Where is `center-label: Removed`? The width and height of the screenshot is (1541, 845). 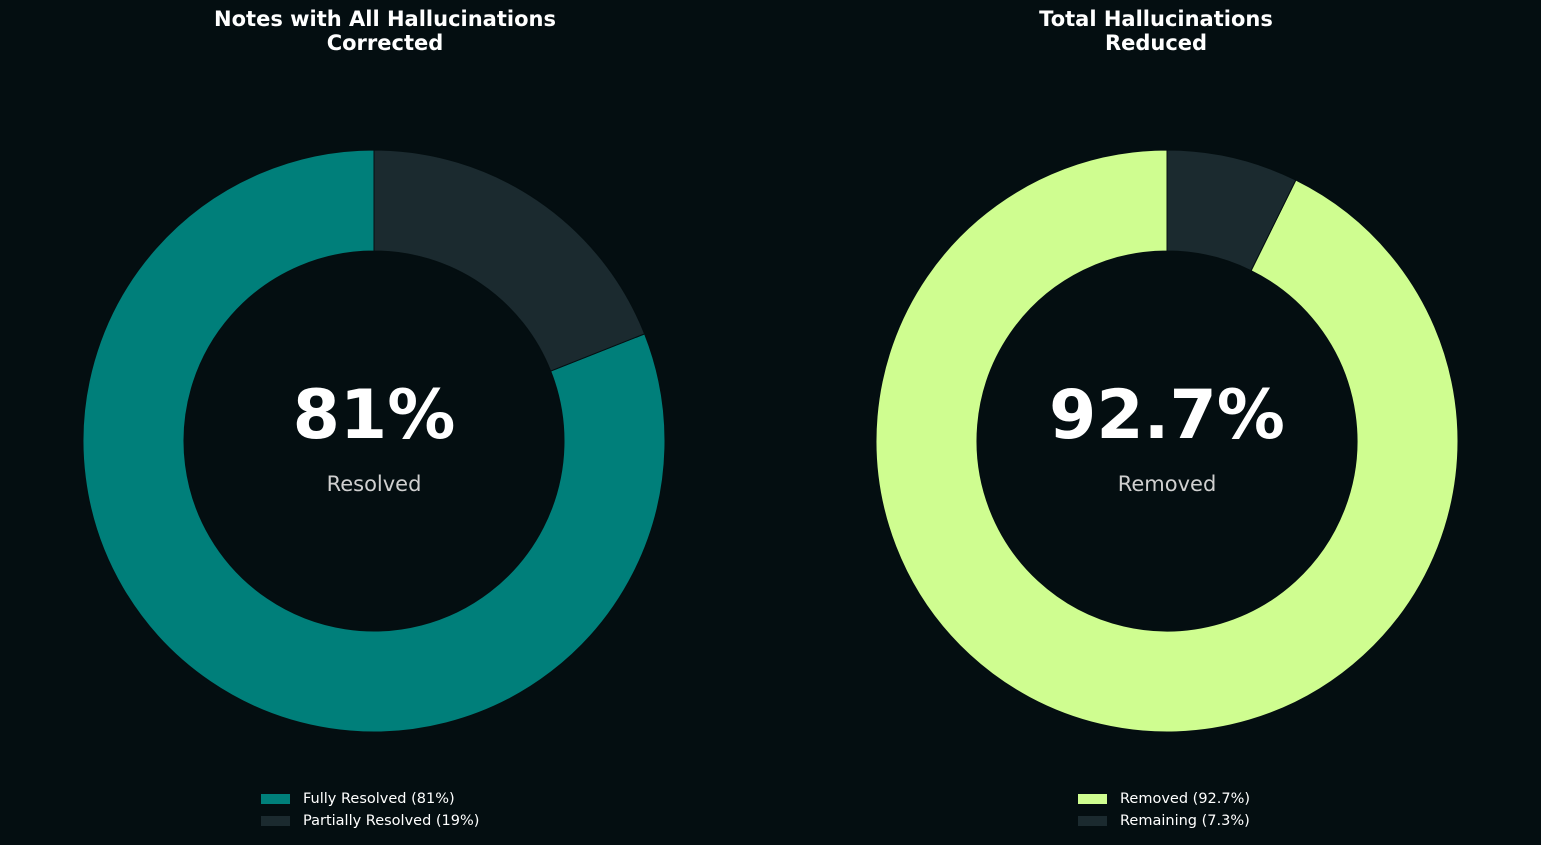 center-label: Removed is located at coordinates (1167, 484).